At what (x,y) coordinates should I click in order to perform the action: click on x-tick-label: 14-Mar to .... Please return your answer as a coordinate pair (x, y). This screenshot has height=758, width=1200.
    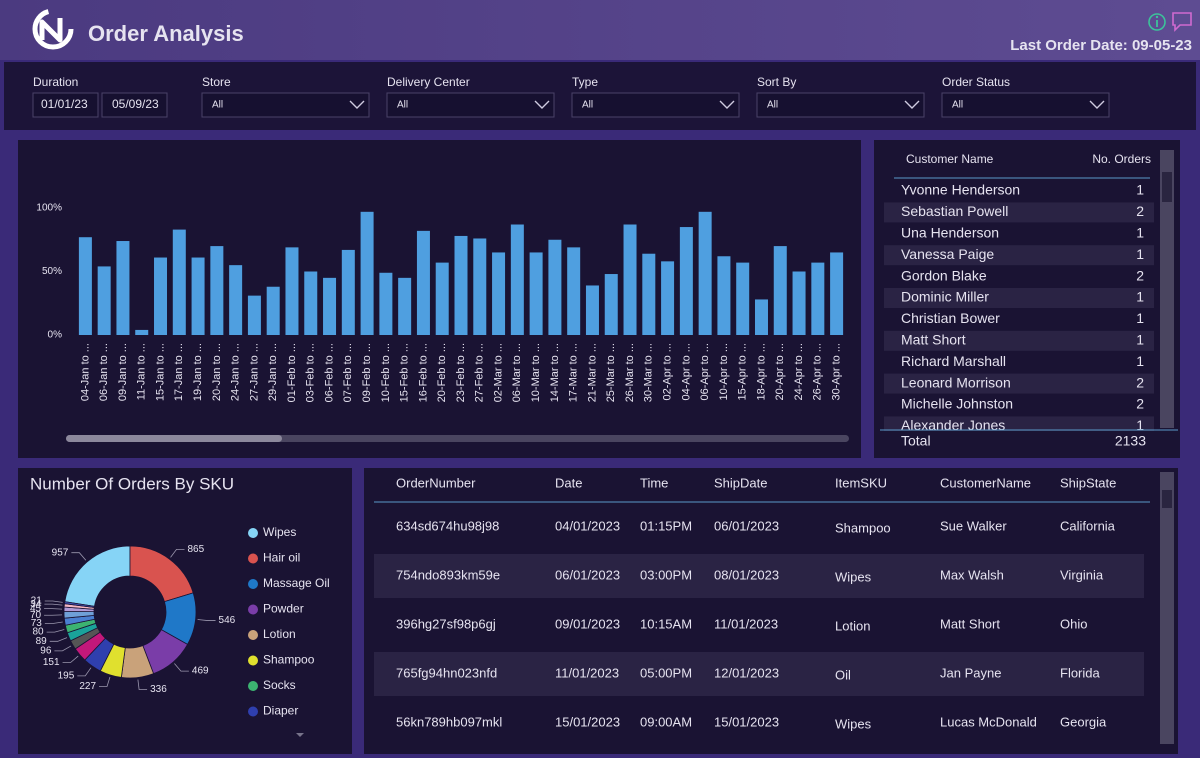
    Looking at the image, I should click on (555, 372).